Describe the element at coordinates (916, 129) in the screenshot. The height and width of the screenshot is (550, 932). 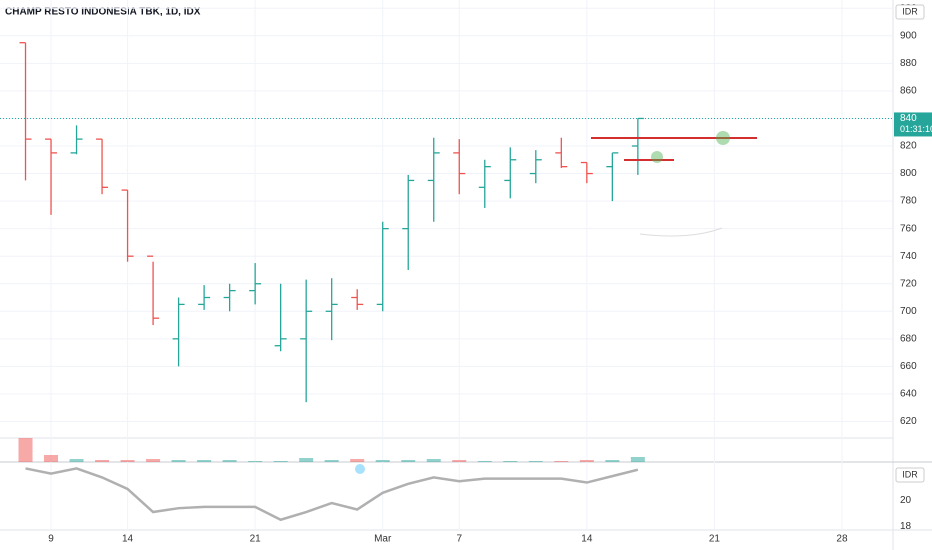
I see `countdown-label: 01:31:10` at that location.